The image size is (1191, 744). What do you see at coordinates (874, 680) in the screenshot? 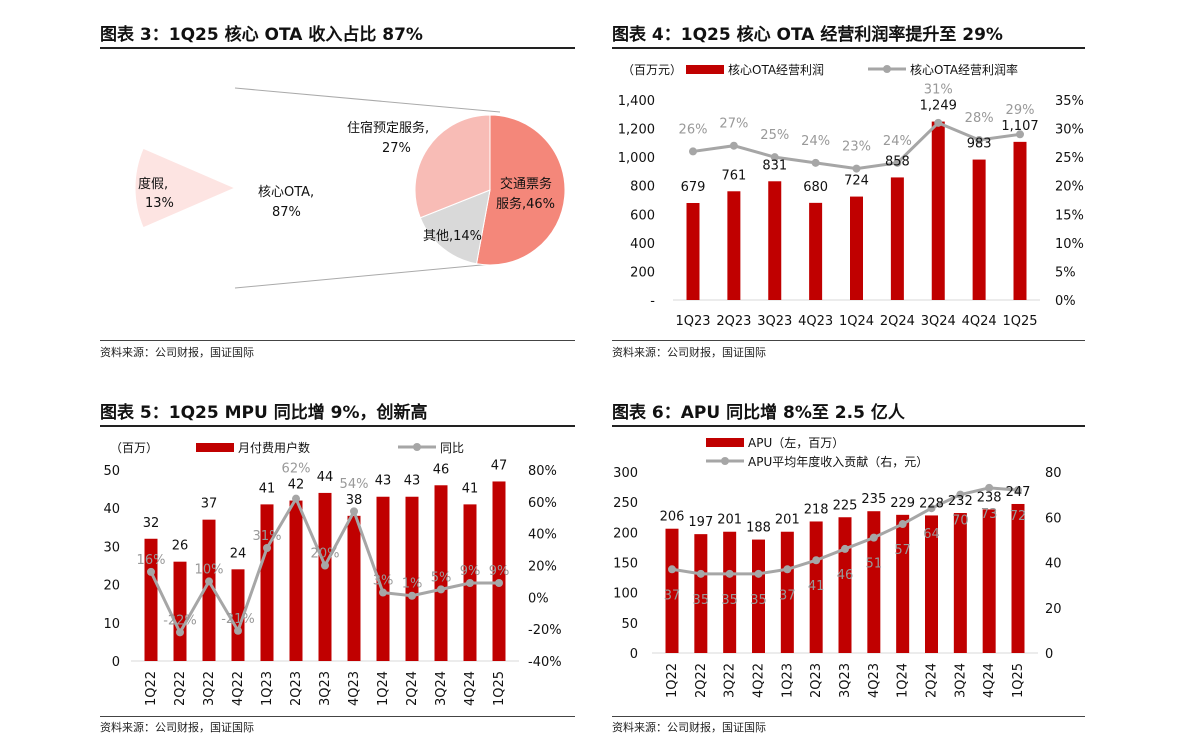
I see `x-tick-label: 4Q23` at bounding box center [874, 680].